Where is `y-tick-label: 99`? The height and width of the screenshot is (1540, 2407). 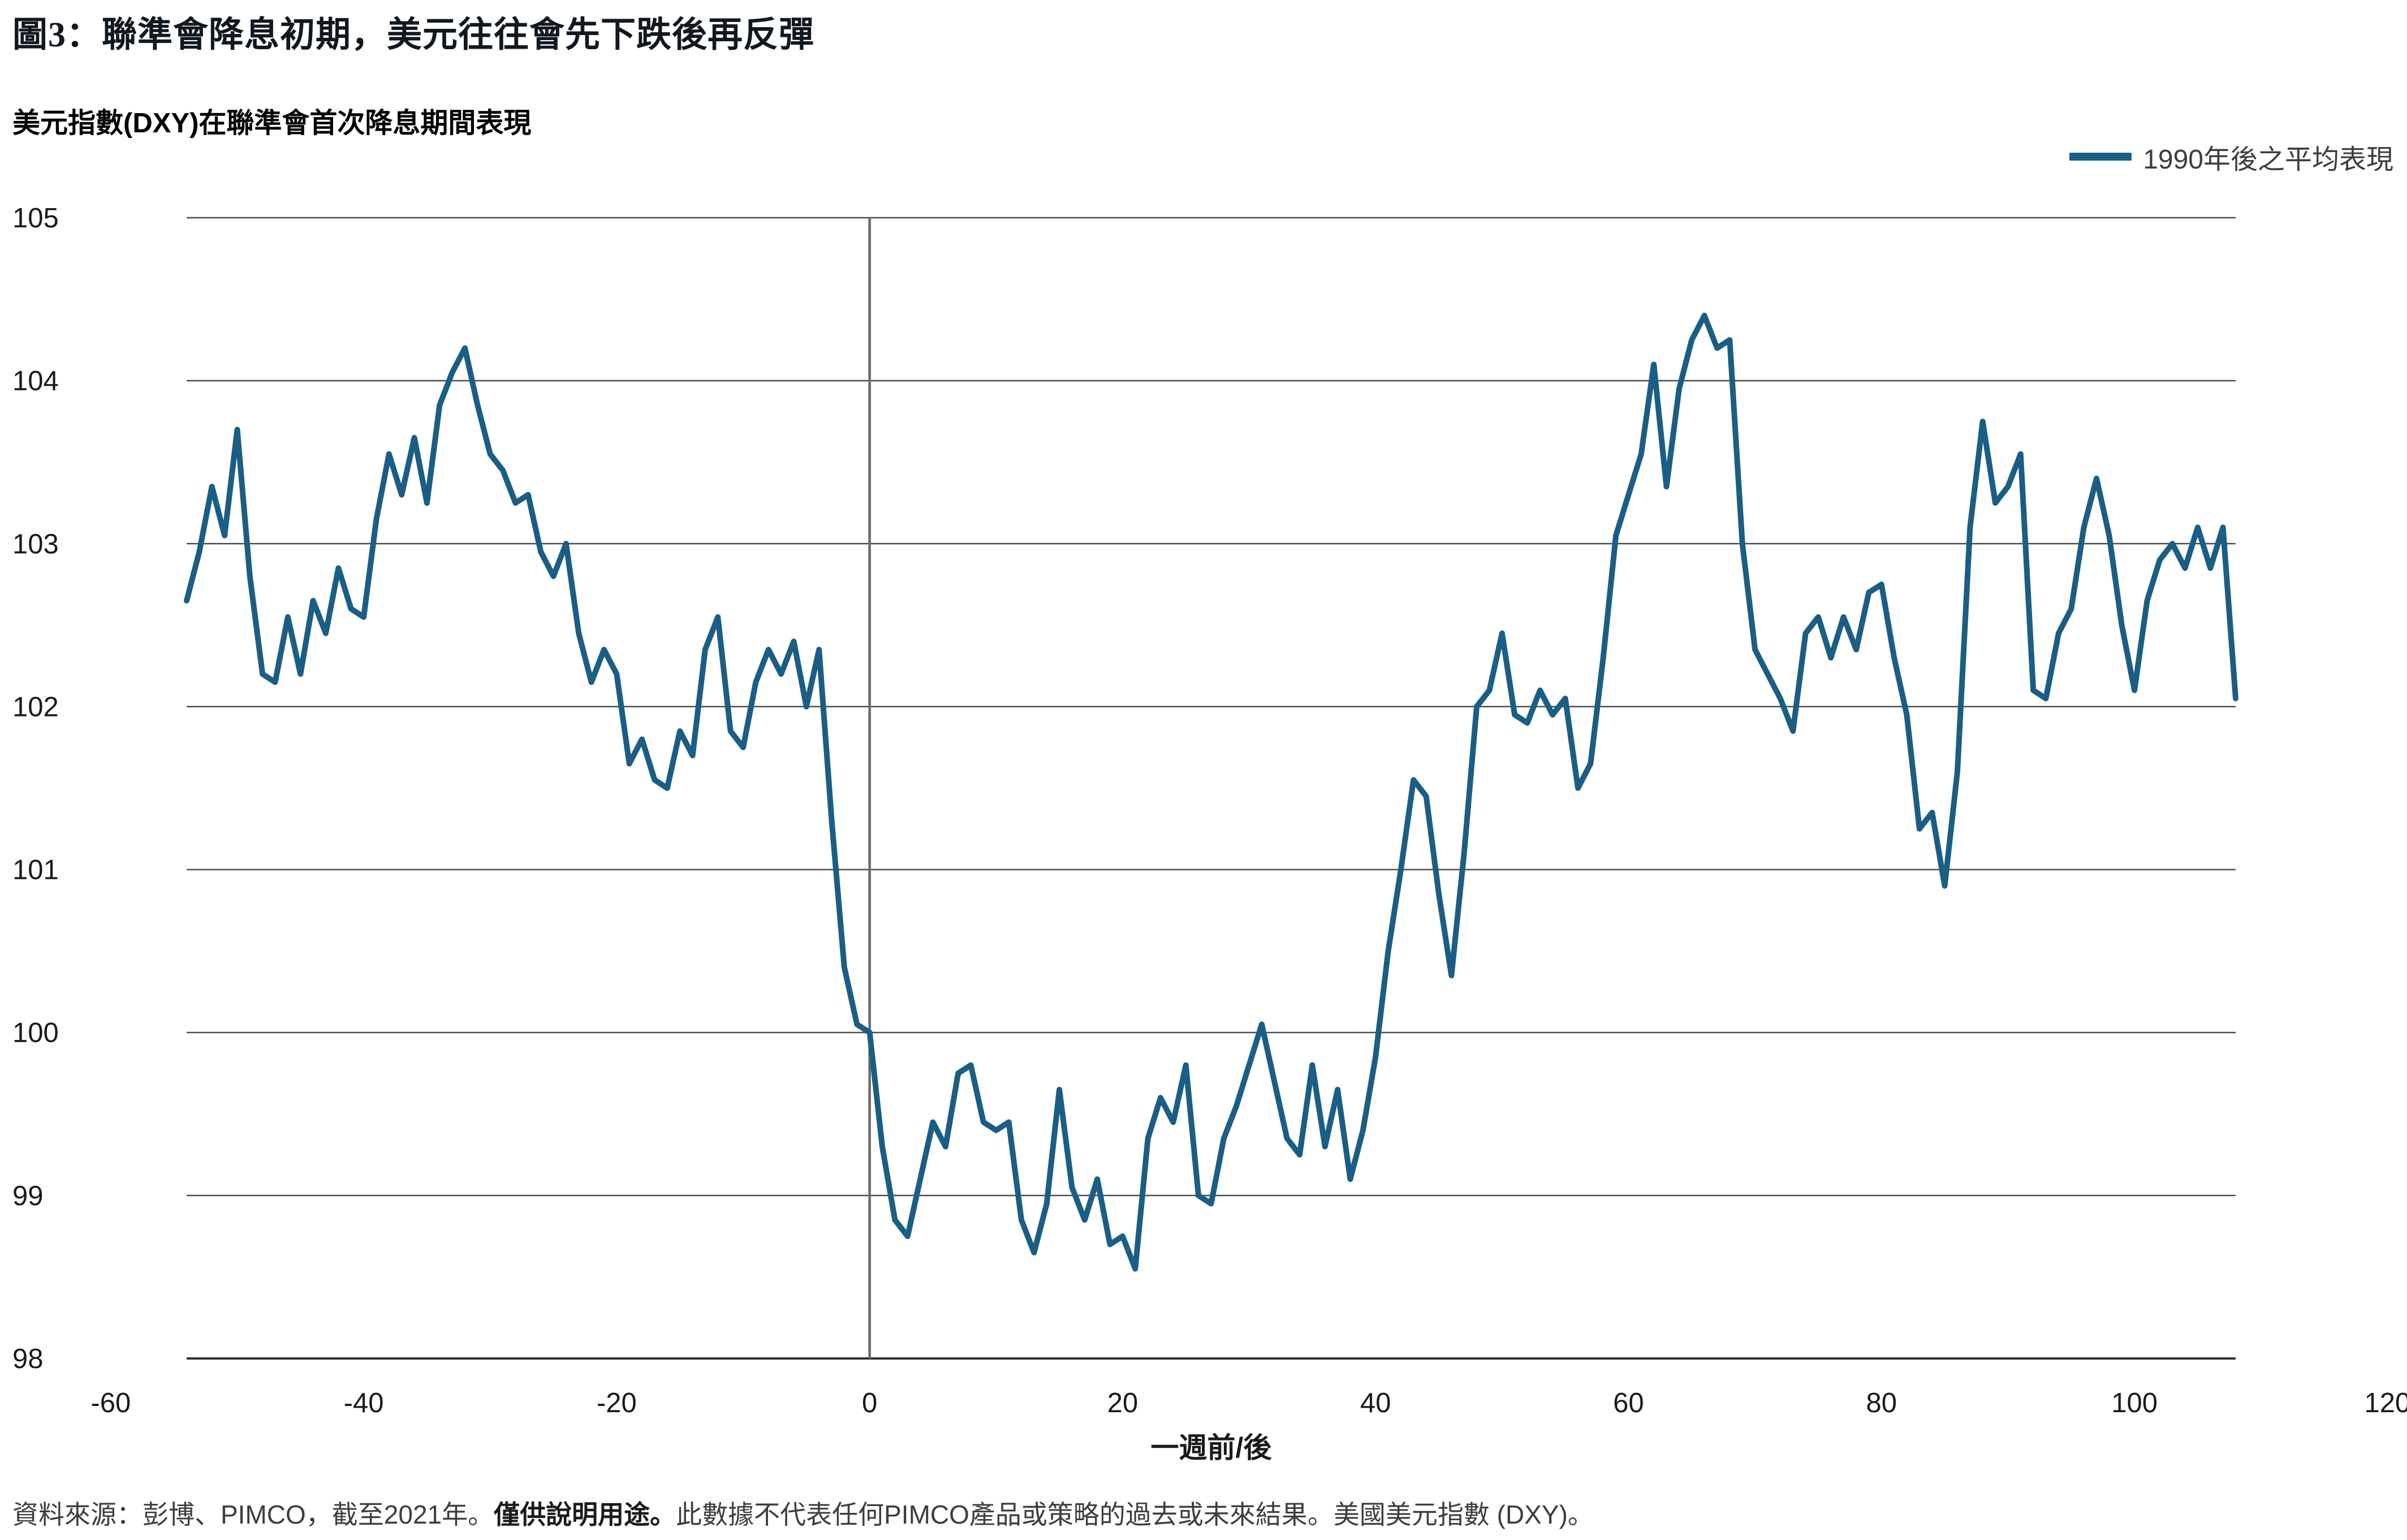 y-tick-label: 99 is located at coordinates (28, 1196).